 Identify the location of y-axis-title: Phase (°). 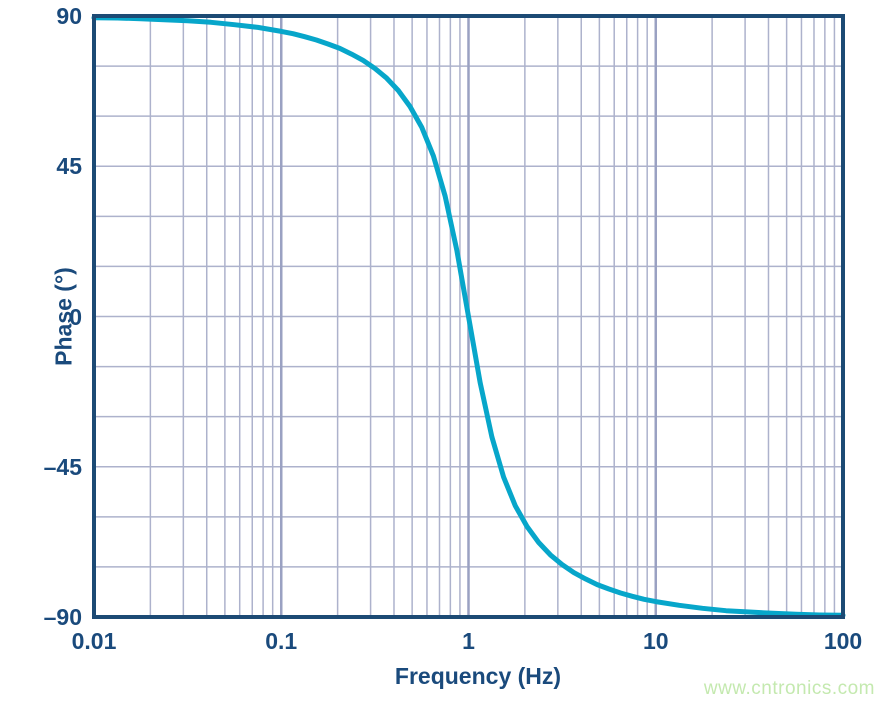
(63, 316).